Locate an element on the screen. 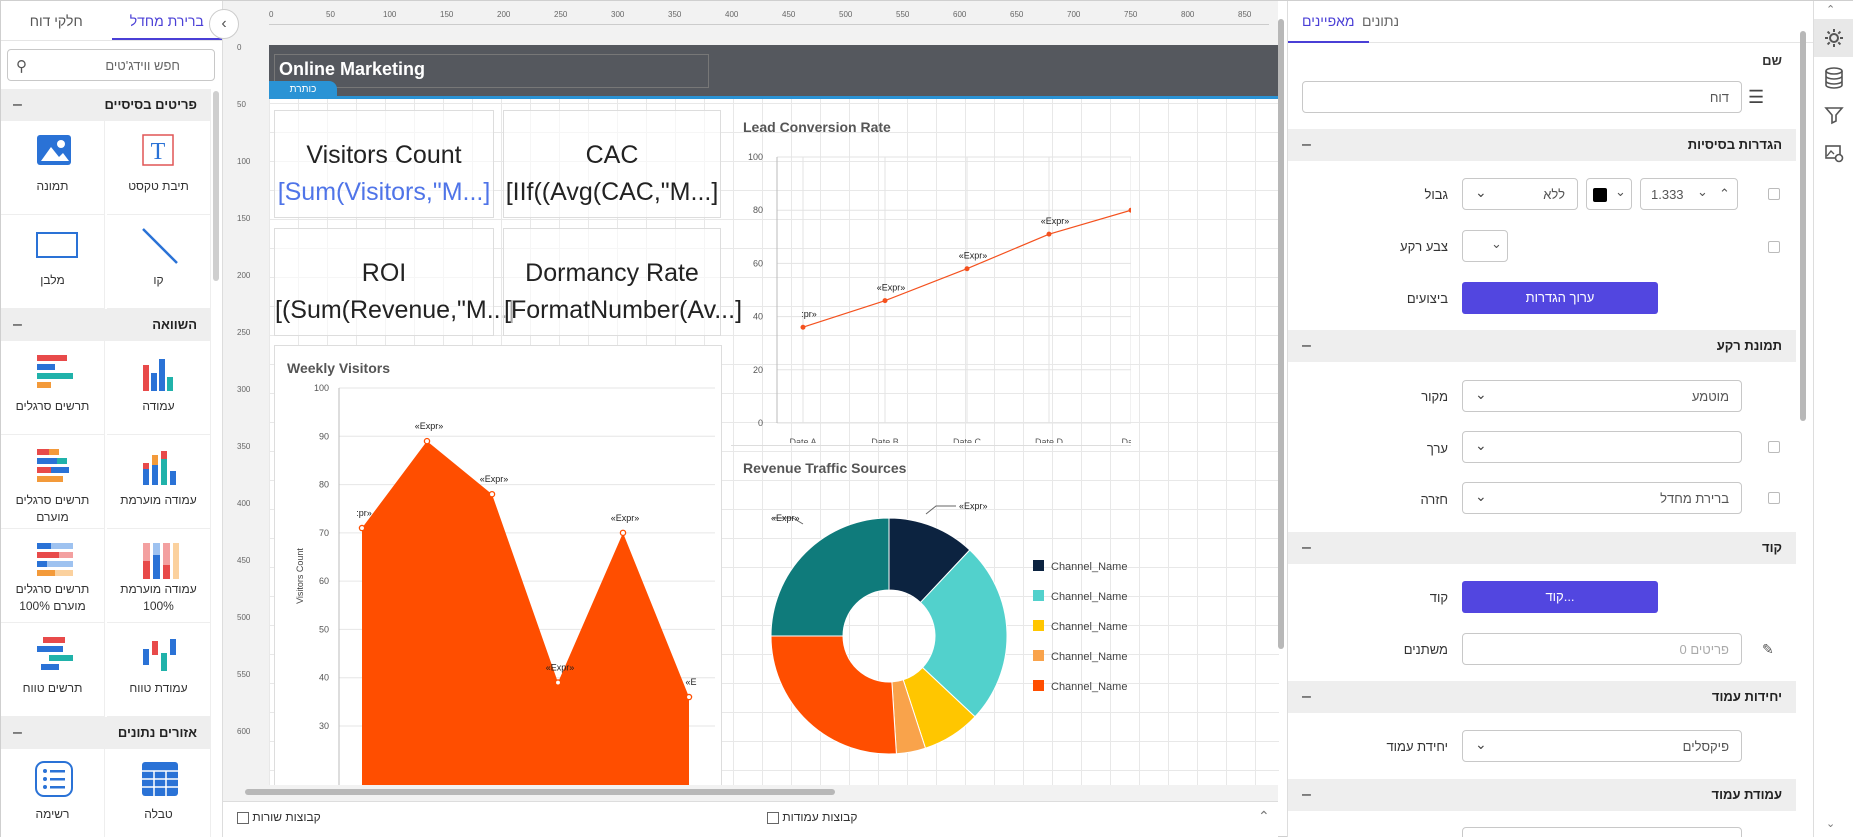 The width and height of the screenshot is (1853, 837). ruler-tick-label: 450 is located at coordinates (789, 14).